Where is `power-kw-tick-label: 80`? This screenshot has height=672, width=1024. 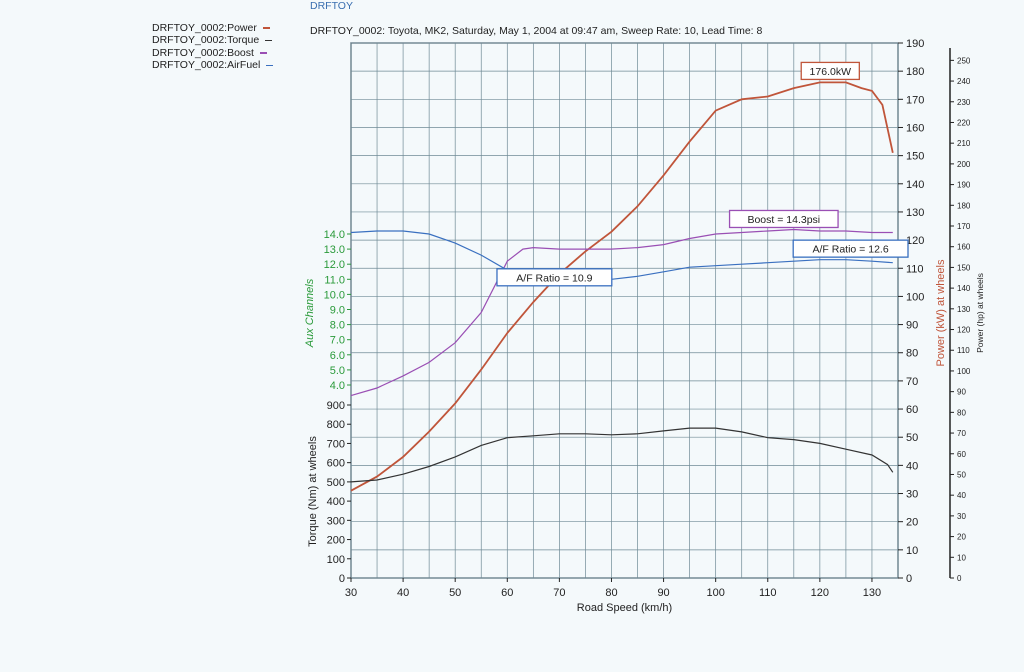 power-kw-tick-label: 80 is located at coordinates (912, 354).